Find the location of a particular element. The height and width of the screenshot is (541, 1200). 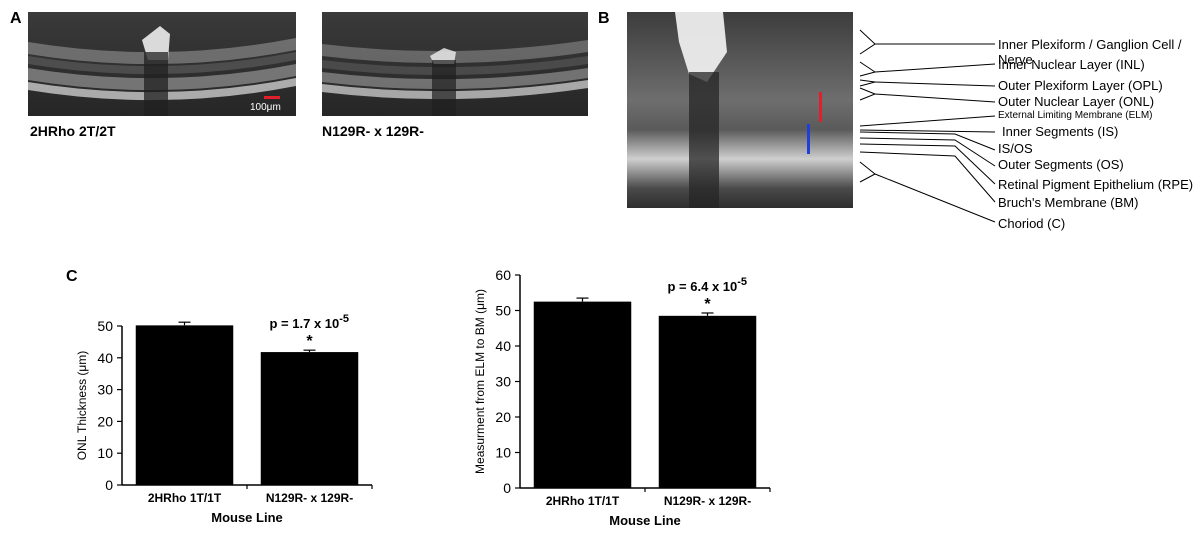

elm-bm-marker is located at coordinates (808, 139).